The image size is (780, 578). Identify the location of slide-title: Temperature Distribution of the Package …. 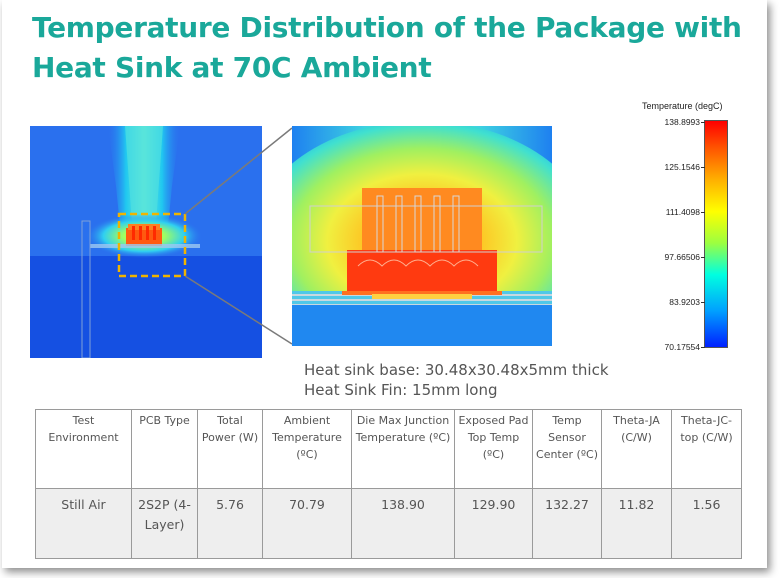
(387, 48).